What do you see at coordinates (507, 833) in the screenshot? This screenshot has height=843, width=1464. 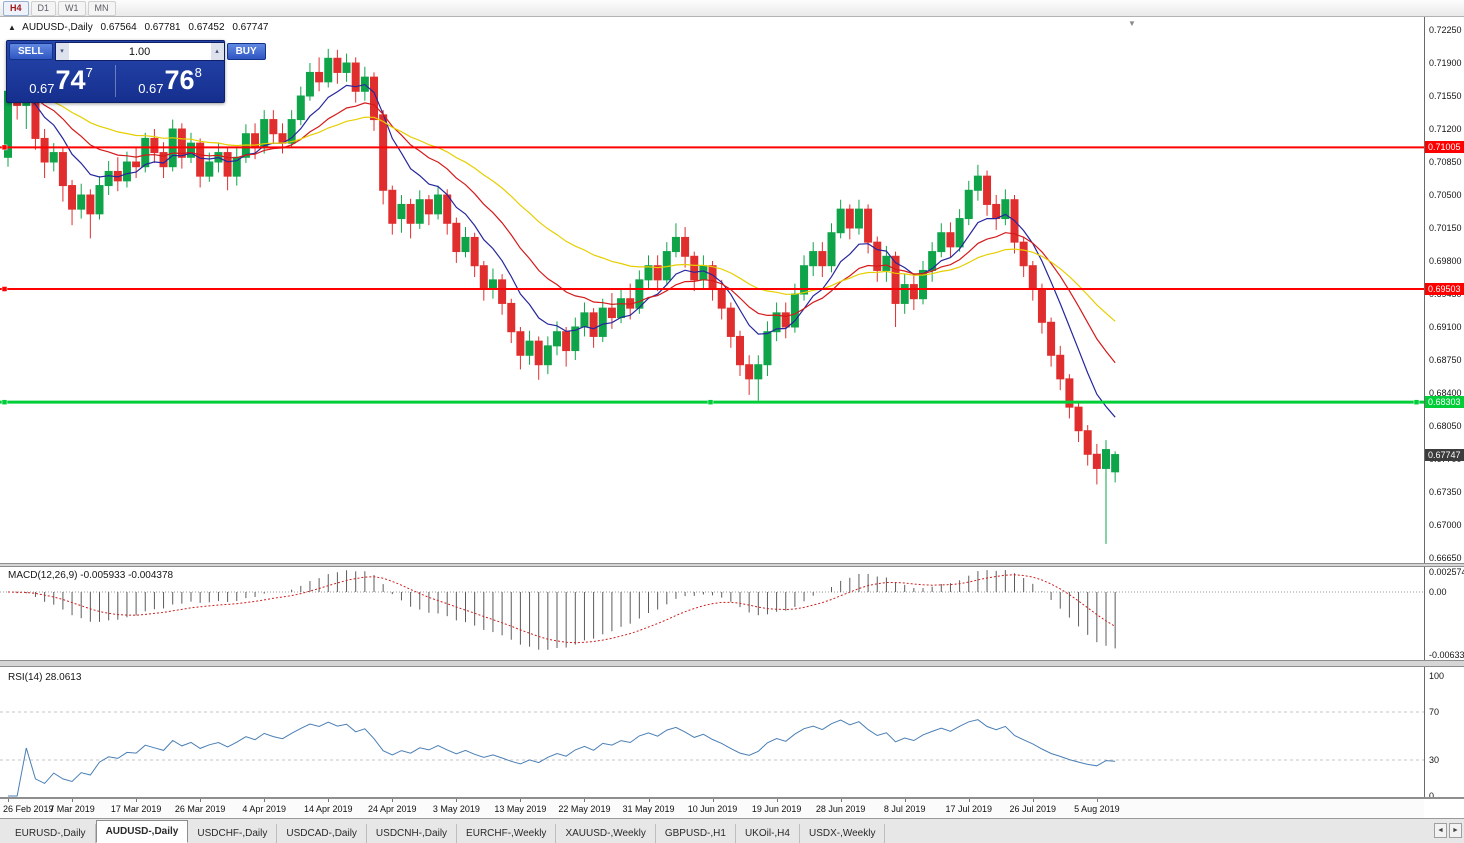 I see `chart-tab-eurchf-weekly: EURCHF-,Weekly` at bounding box center [507, 833].